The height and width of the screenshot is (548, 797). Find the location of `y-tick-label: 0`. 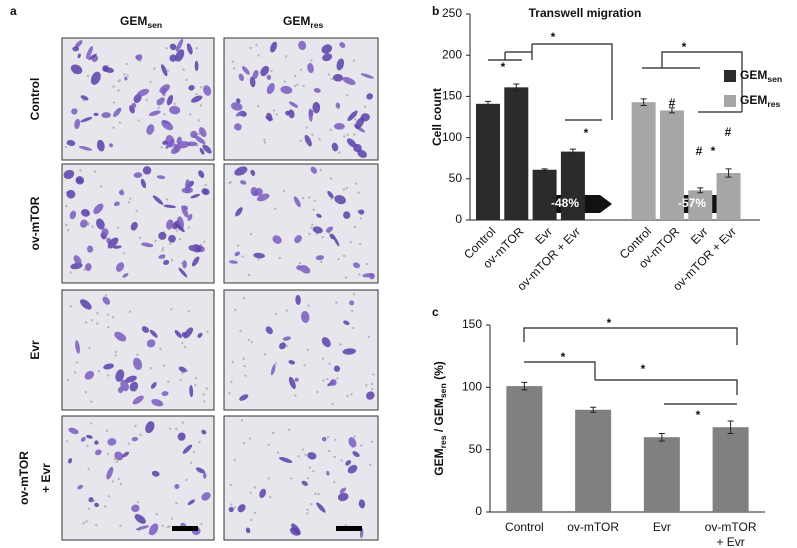

y-tick-label: 0 is located at coordinates (458, 219).